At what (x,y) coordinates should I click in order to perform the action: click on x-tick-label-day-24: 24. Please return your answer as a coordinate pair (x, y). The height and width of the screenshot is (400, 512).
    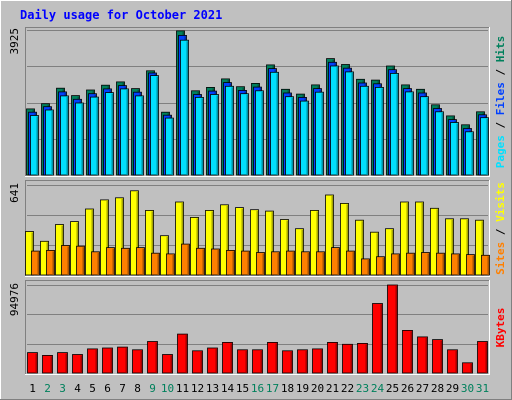
    Looking at the image, I should click on (378, 388).